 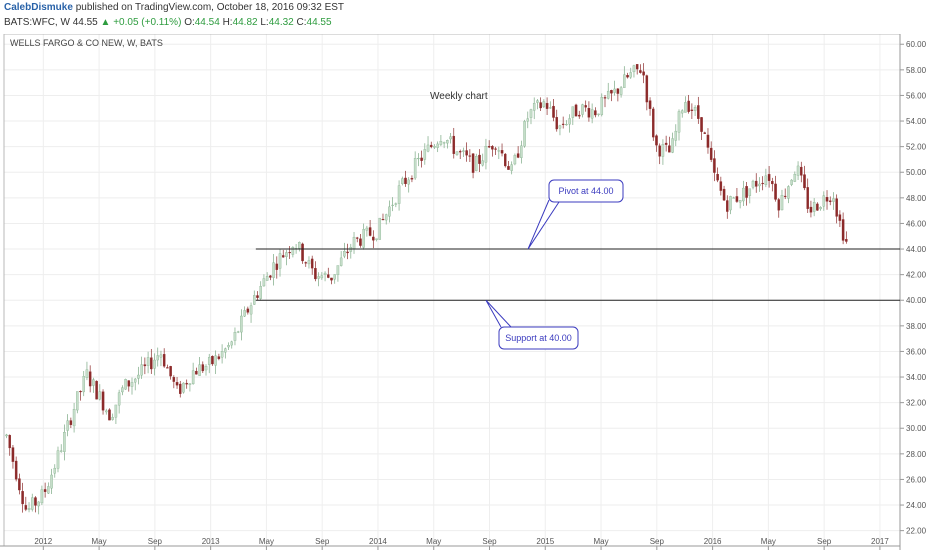 I want to click on price-tick-label: 60.00, so click(x=916, y=44).